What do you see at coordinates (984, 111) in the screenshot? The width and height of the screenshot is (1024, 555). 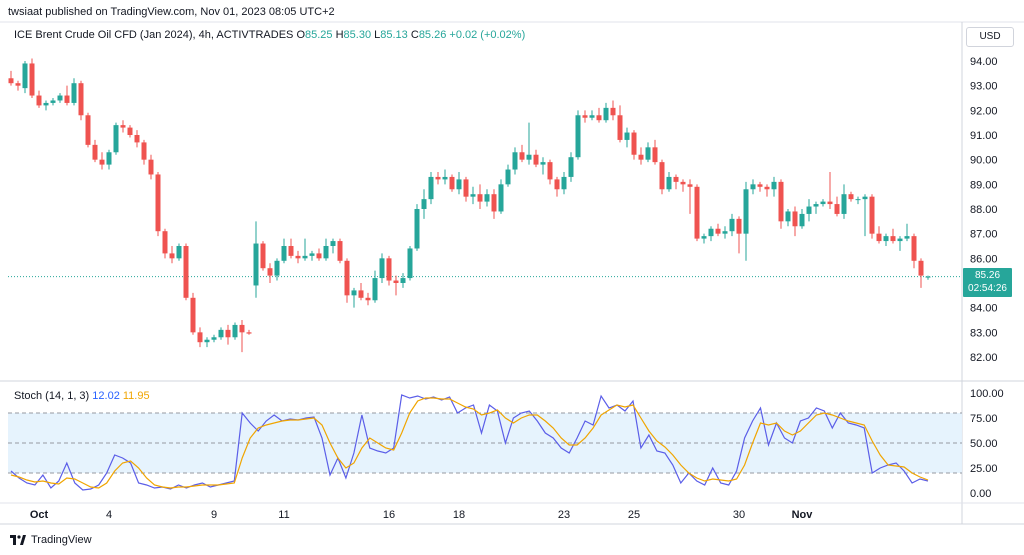 I see `price-axis-tick: 92.00` at bounding box center [984, 111].